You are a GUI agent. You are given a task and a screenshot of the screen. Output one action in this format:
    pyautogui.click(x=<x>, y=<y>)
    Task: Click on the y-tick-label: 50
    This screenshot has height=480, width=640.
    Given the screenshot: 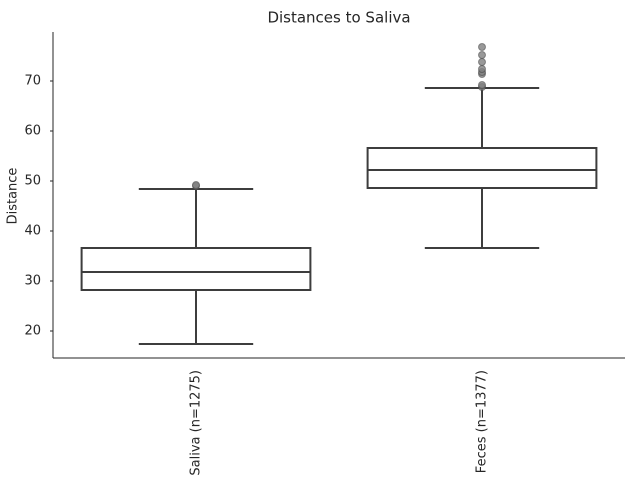 What is the action you would take?
    pyautogui.click(x=32, y=181)
    